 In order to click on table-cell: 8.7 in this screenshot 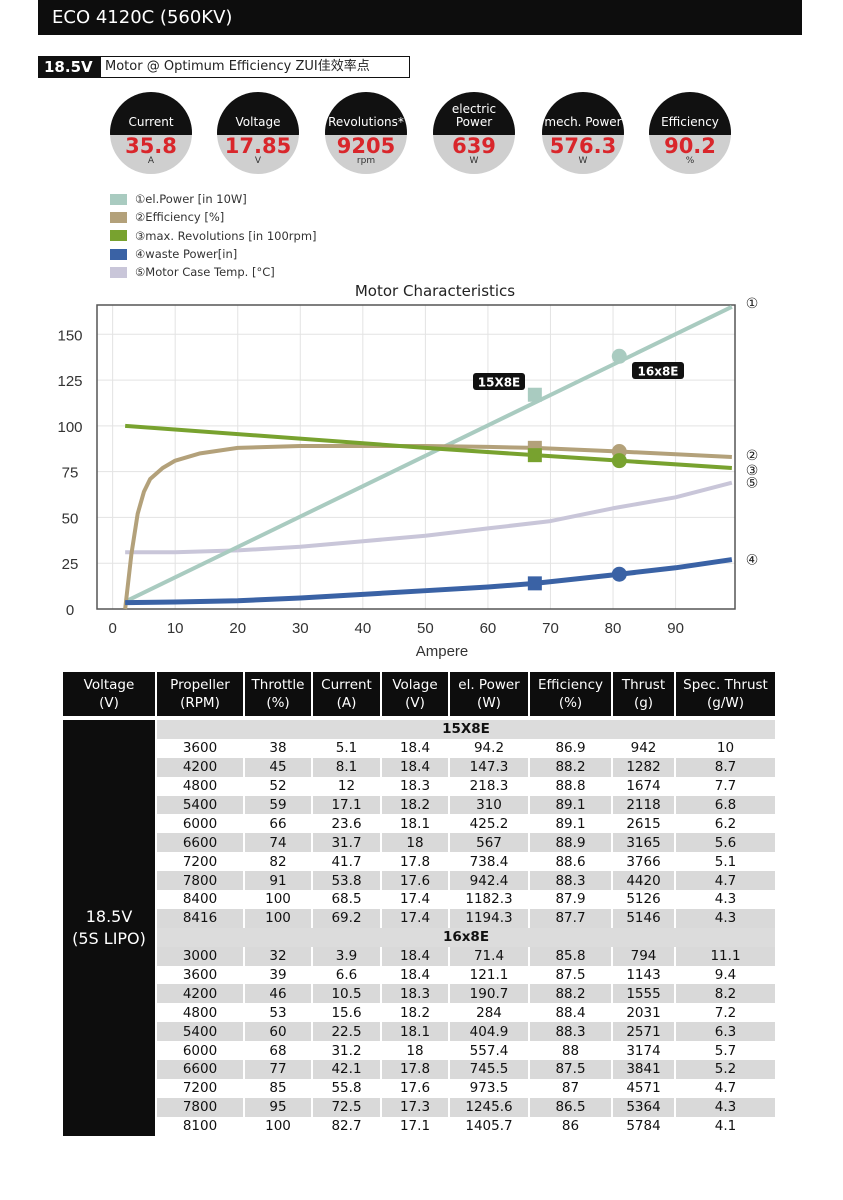, I will do `click(726, 767)`.